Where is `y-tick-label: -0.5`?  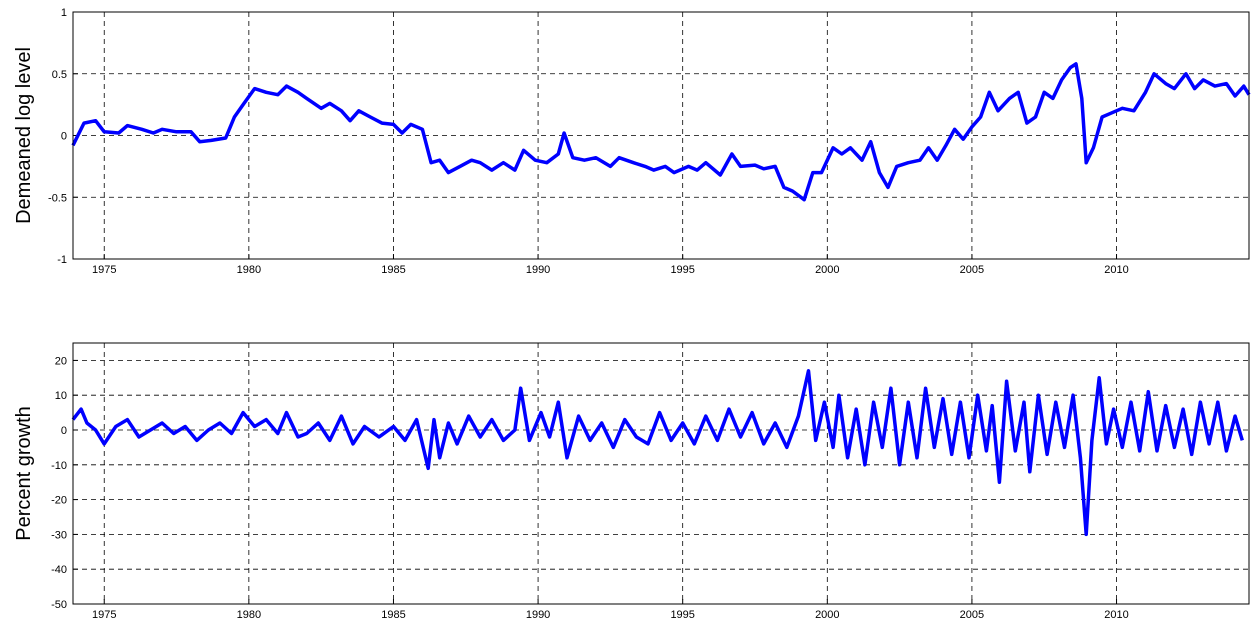 y-tick-label: -0.5 is located at coordinates (57, 198).